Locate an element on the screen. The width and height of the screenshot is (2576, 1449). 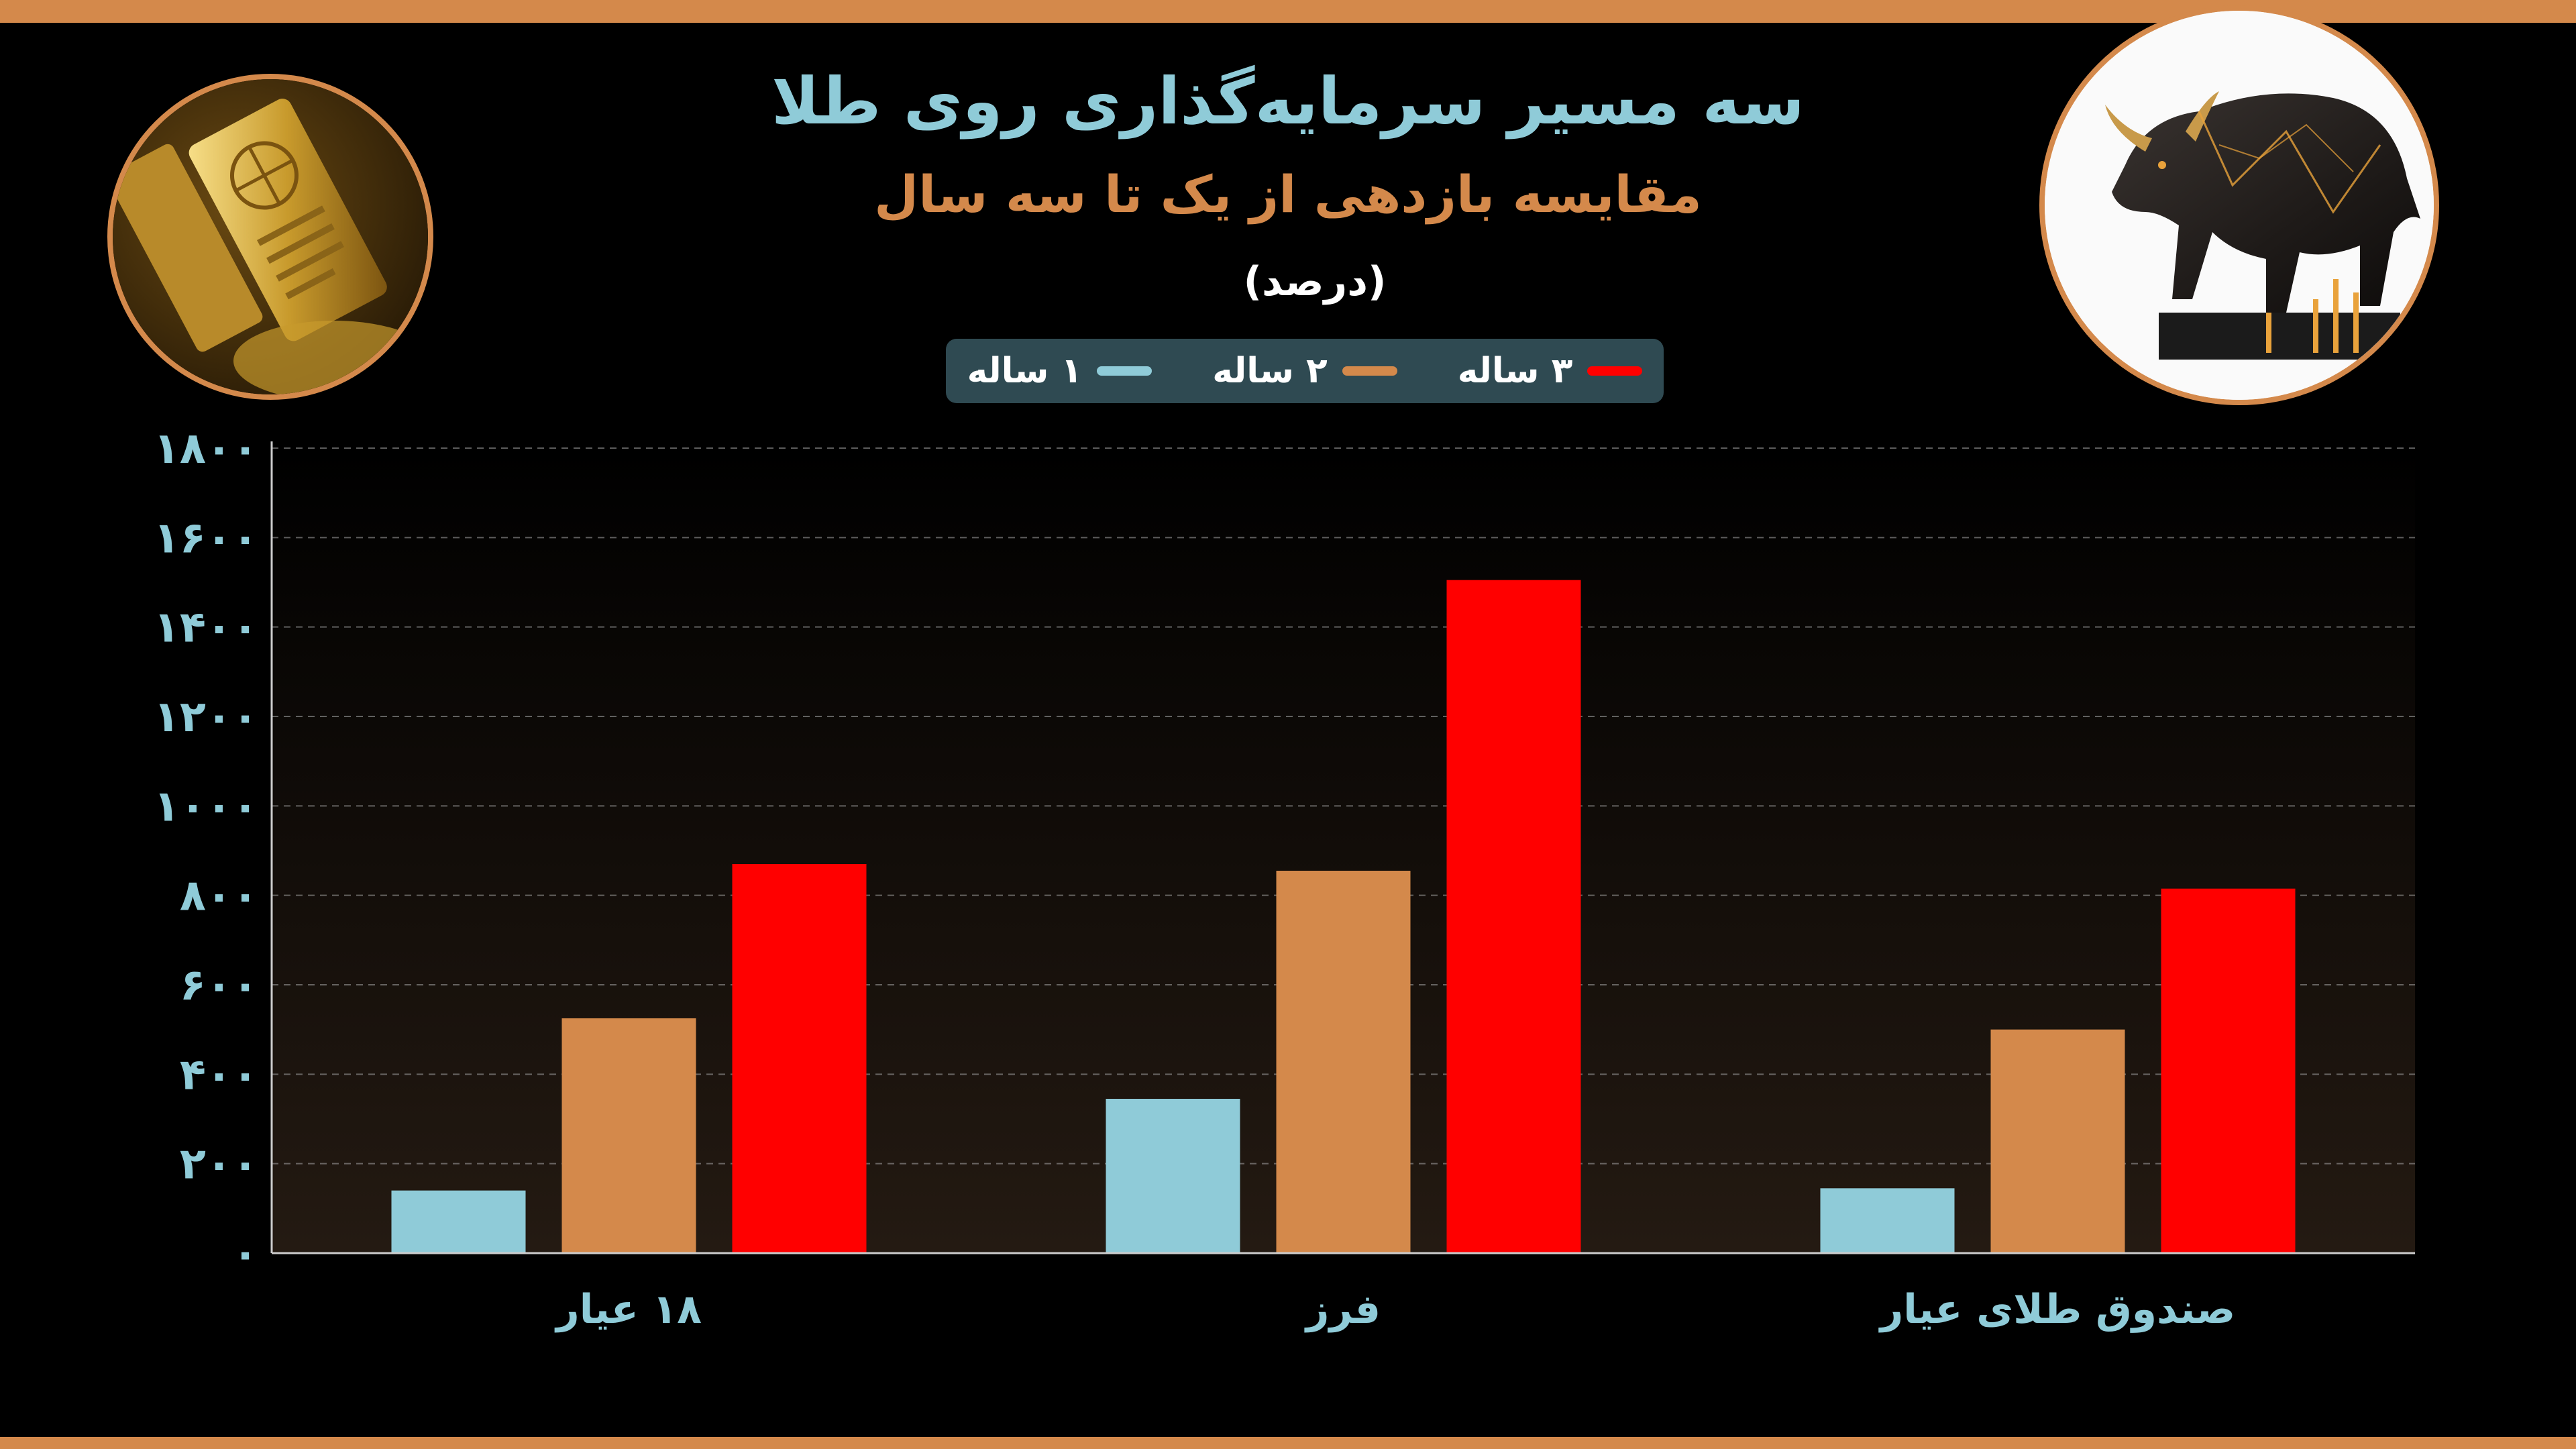
x-category-label: فرز is located at coordinates (1342, 1309).